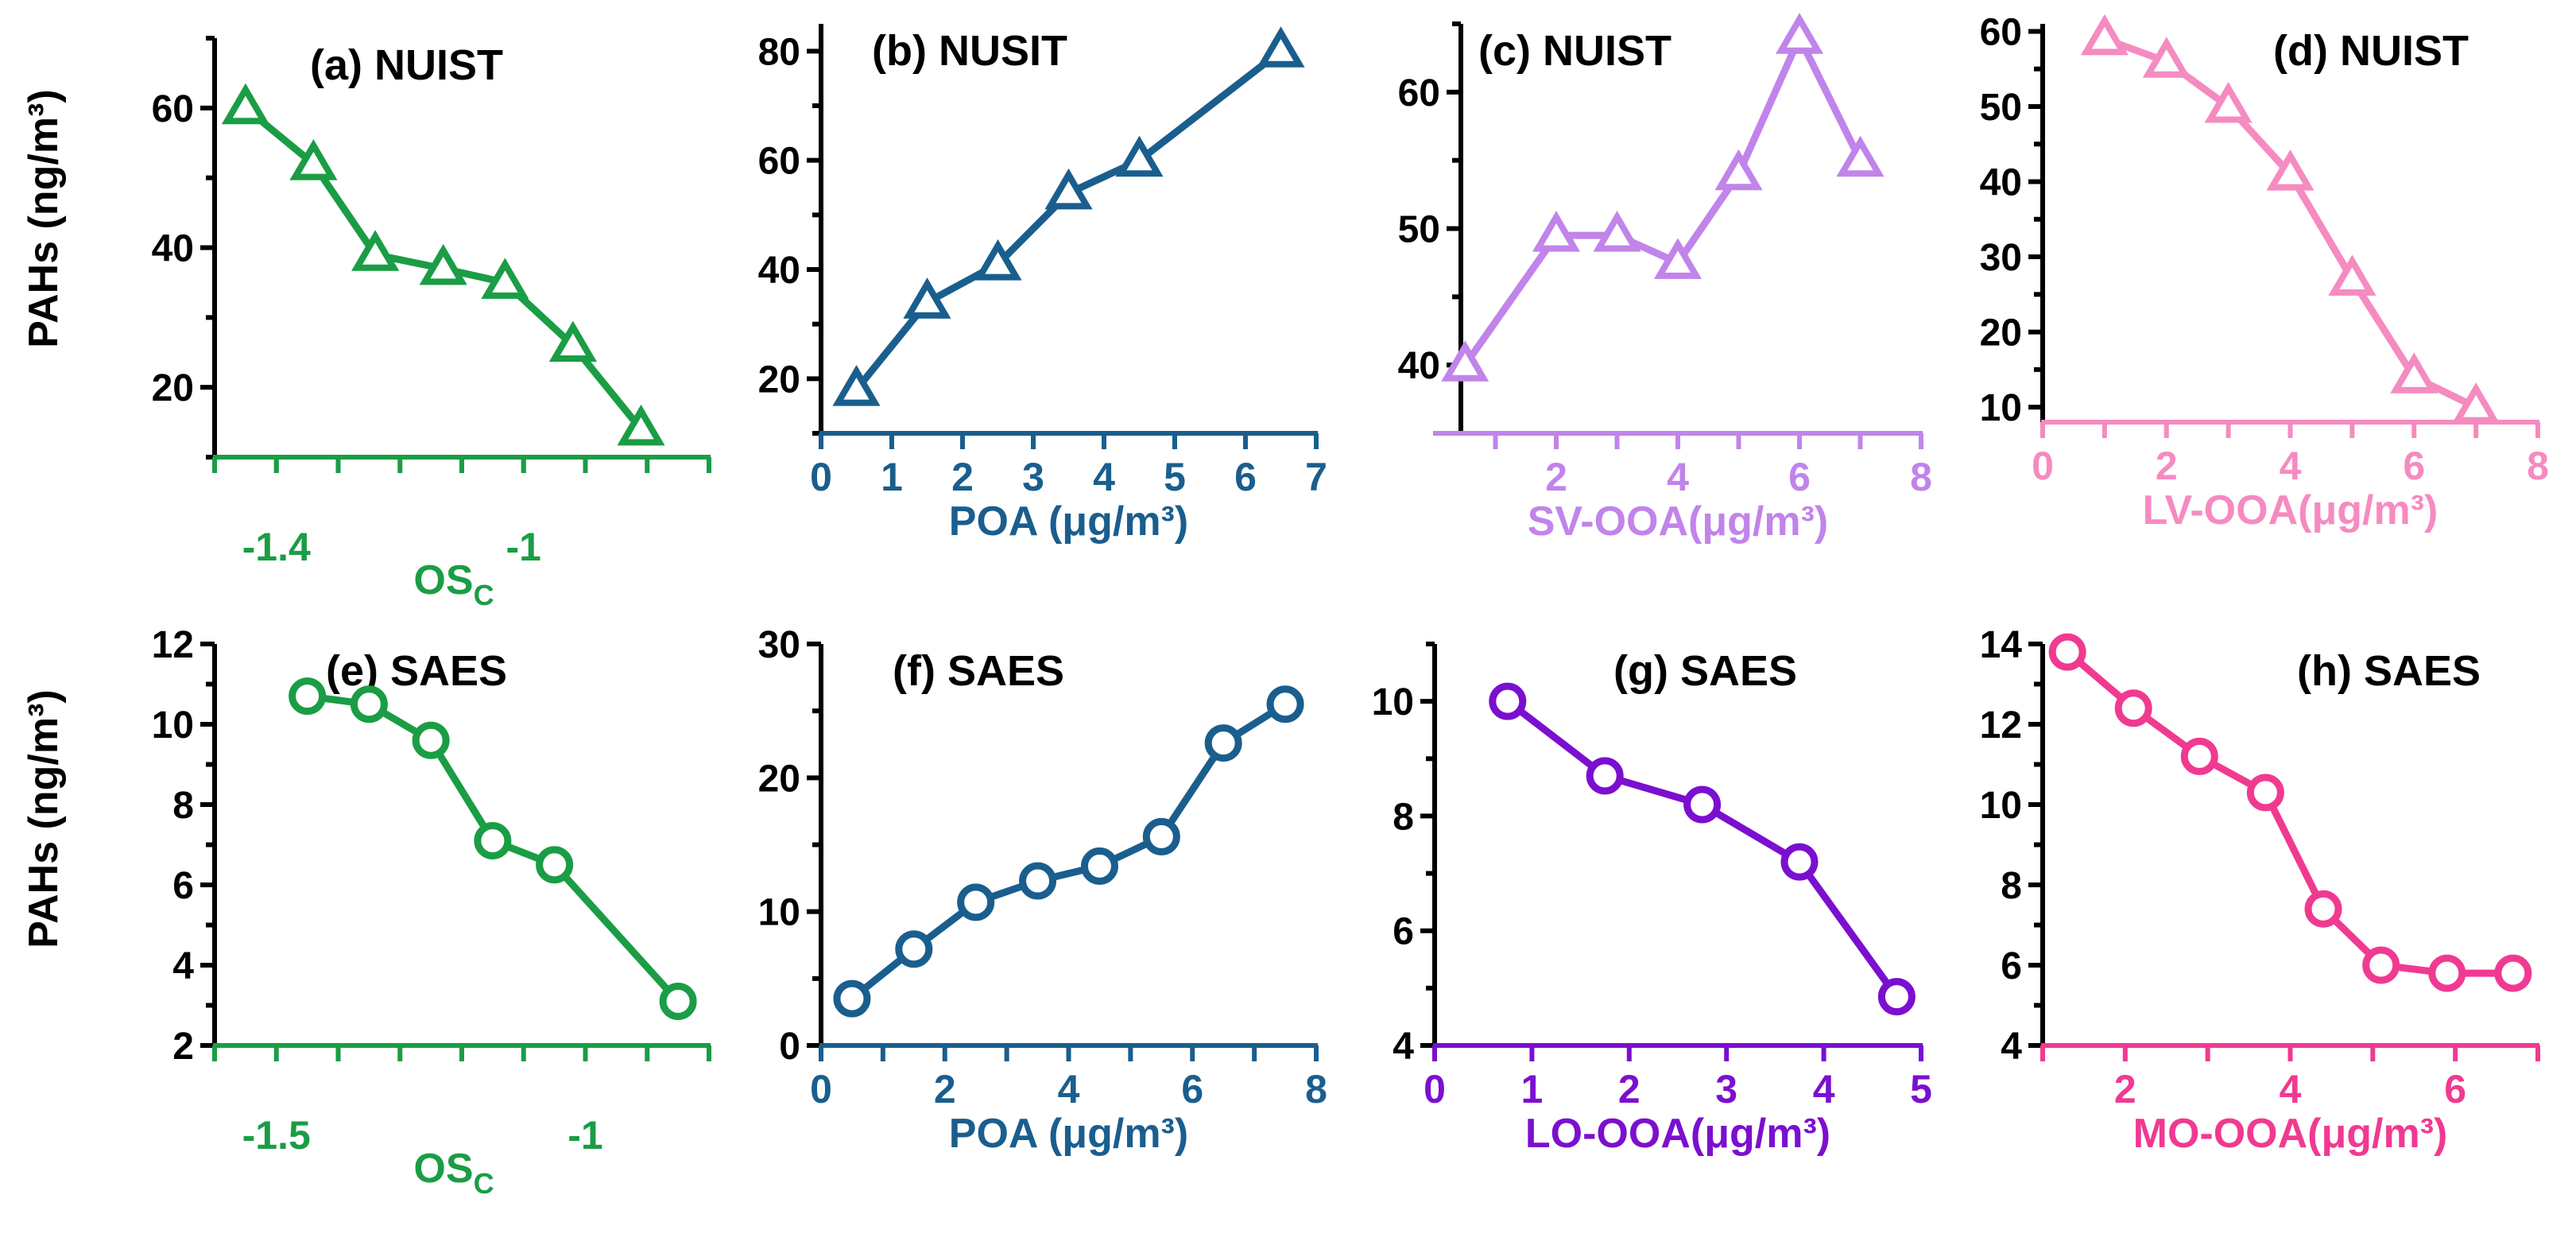 This screenshot has width=2576, height=1249. I want to click on panel-f: 0 10 20 30 0 2 4 6 8 POA (μg/m³) (f) SAES, so click(1042, 890).